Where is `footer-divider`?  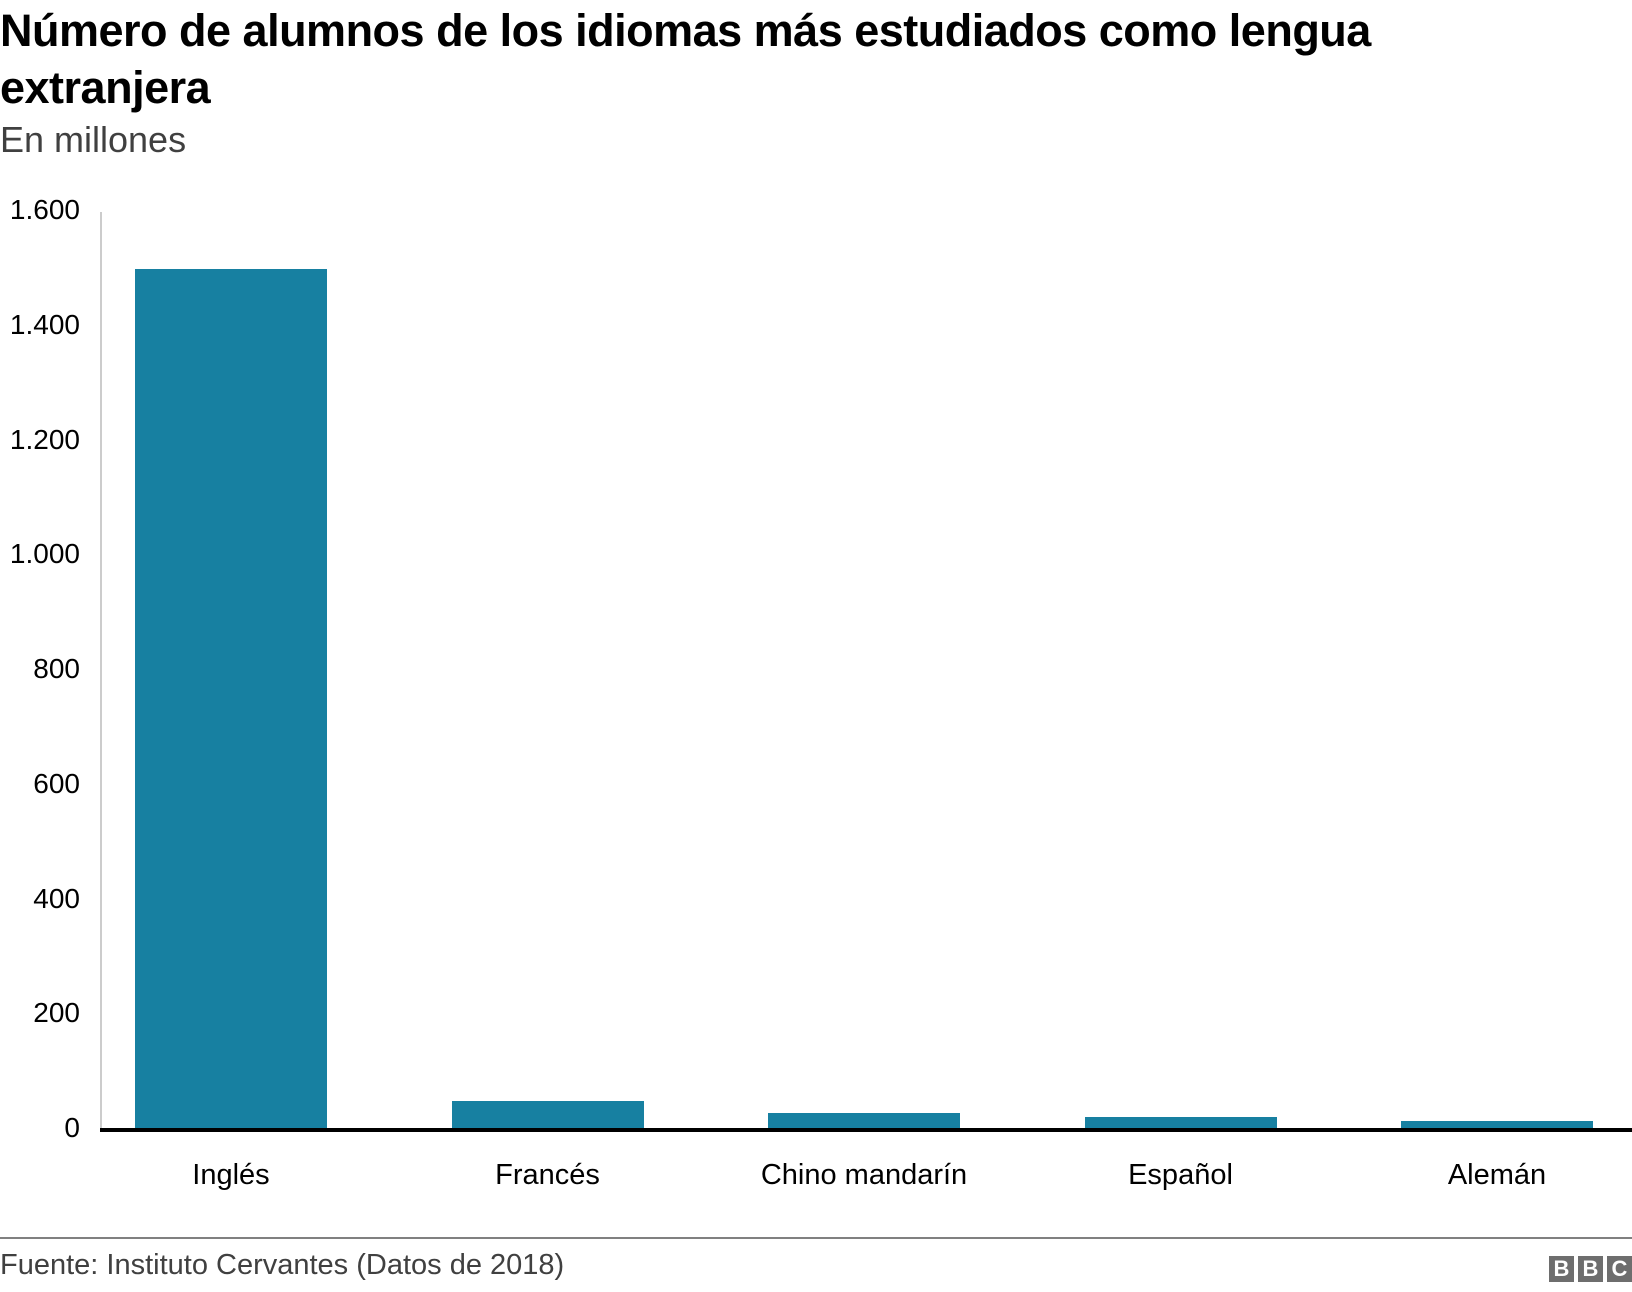 footer-divider is located at coordinates (816, 1238).